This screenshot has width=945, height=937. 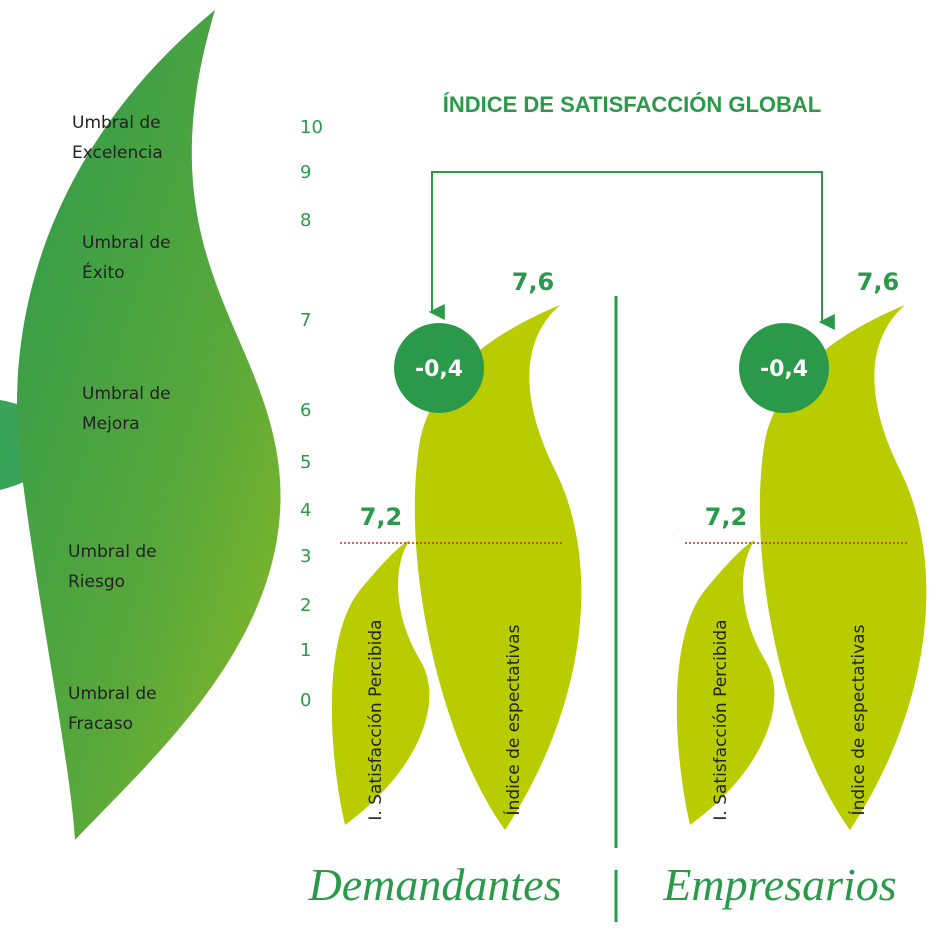 What do you see at coordinates (100, 724) in the screenshot?
I see `threshold-label: Fracaso` at bounding box center [100, 724].